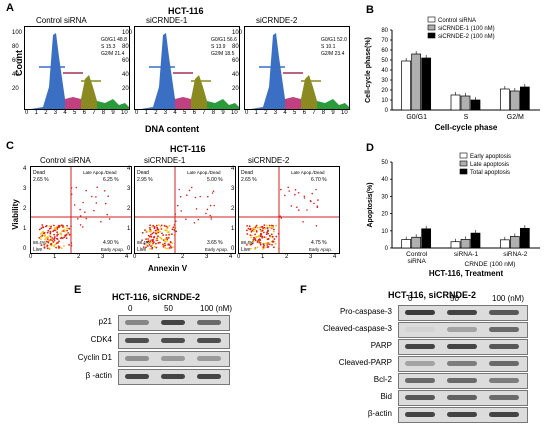 The height and width of the screenshot is (426, 550). I want to click on blot-row-label: Bcl-2, so click(382, 379).